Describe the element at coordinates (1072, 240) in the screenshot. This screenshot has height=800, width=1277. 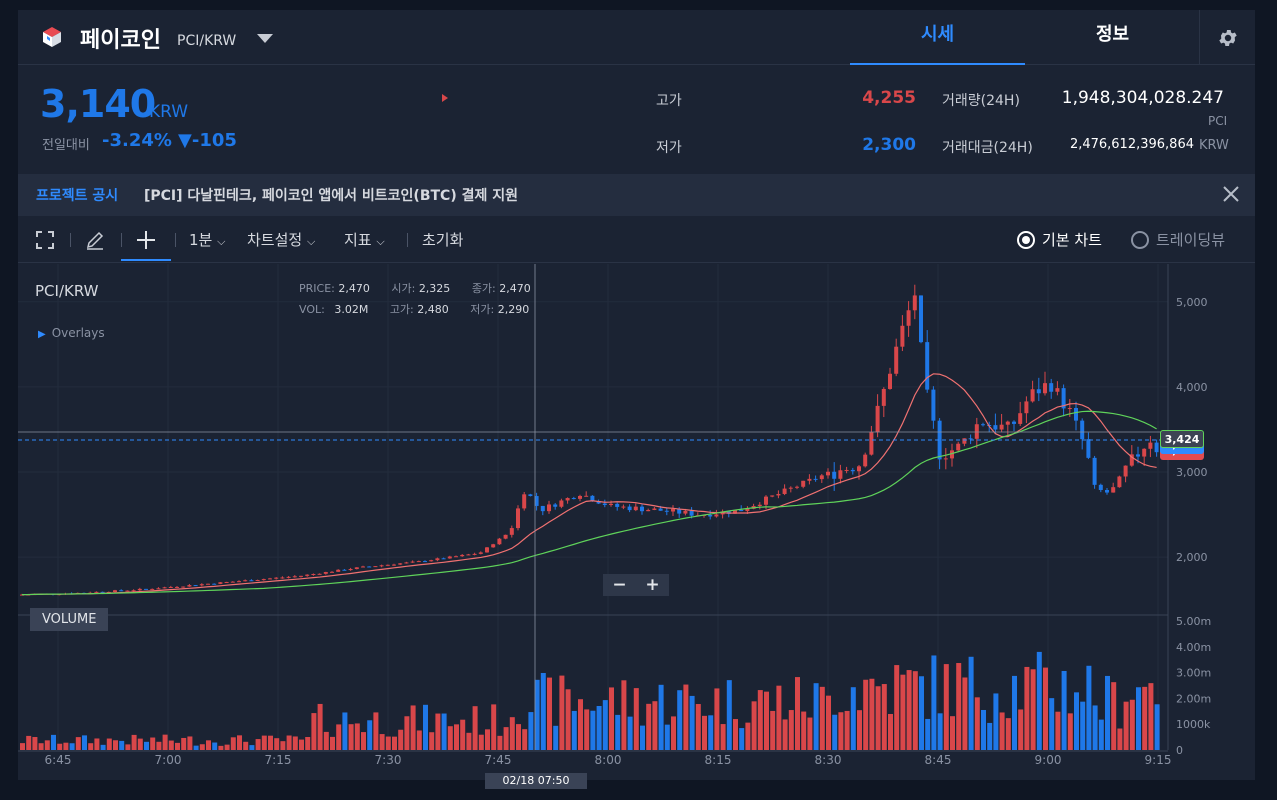
I see `basic-chart-label: 기본 차트` at that location.